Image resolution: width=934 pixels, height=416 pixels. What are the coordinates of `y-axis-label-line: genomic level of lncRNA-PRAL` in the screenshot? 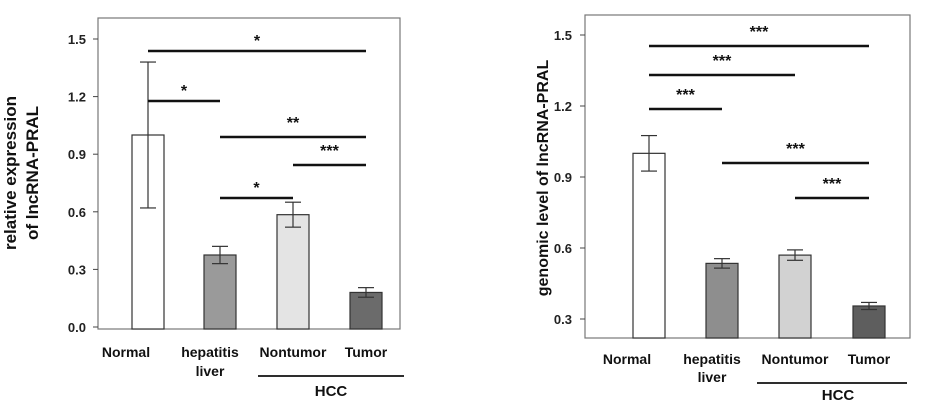 It's located at (543, 178).